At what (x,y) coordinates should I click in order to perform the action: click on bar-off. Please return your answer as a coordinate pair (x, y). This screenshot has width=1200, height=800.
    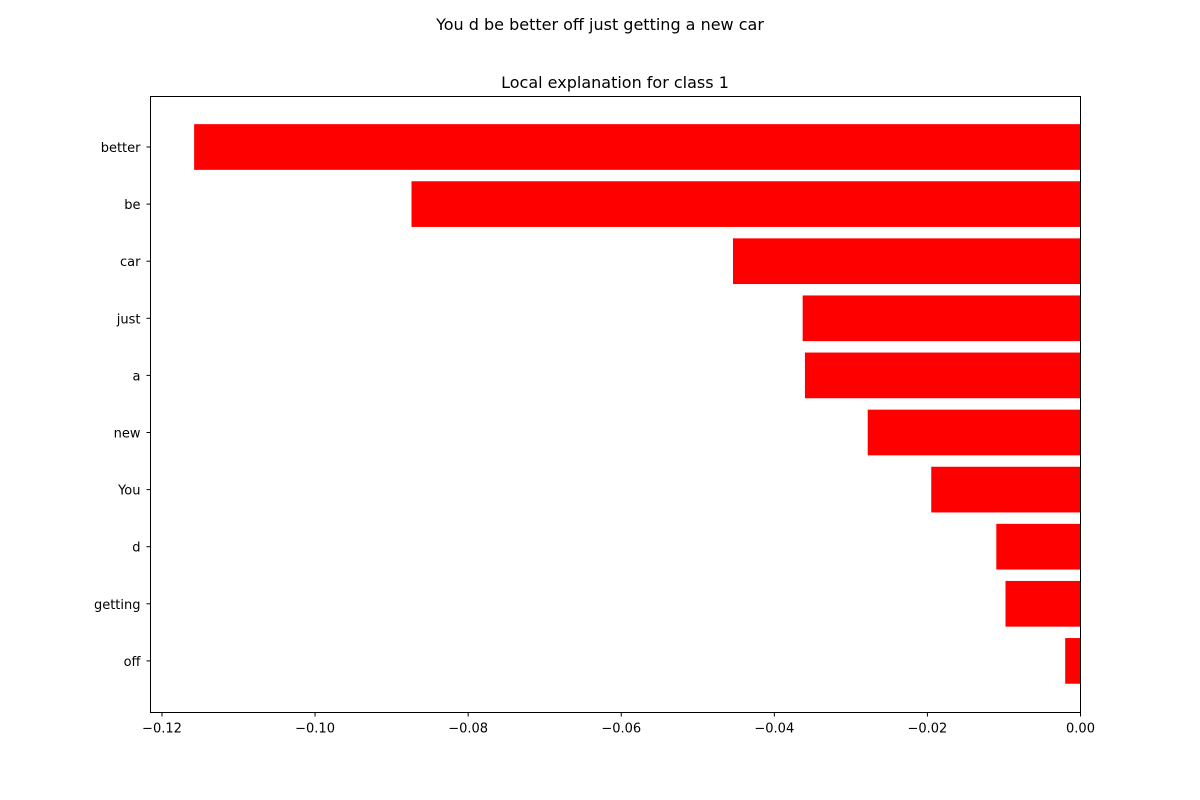
    Looking at the image, I should click on (1073, 661).